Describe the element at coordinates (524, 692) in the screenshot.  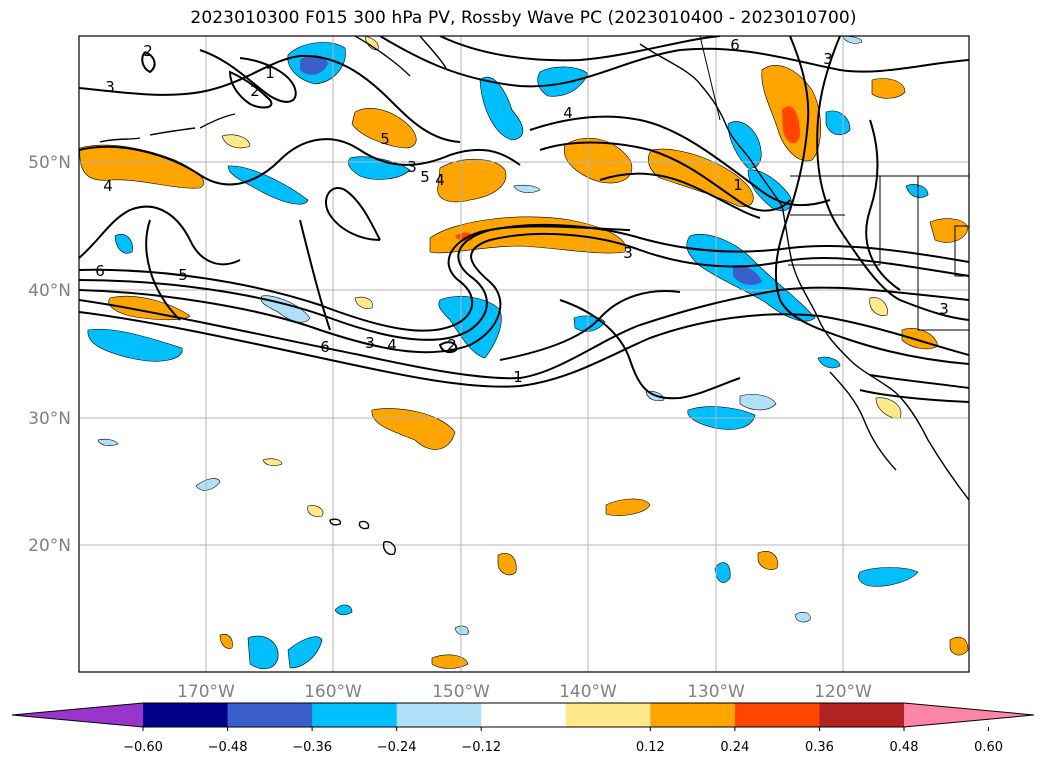
I see `longitude-labels: 170°W 160°W 150°W 140°W 130°W 120°W` at that location.